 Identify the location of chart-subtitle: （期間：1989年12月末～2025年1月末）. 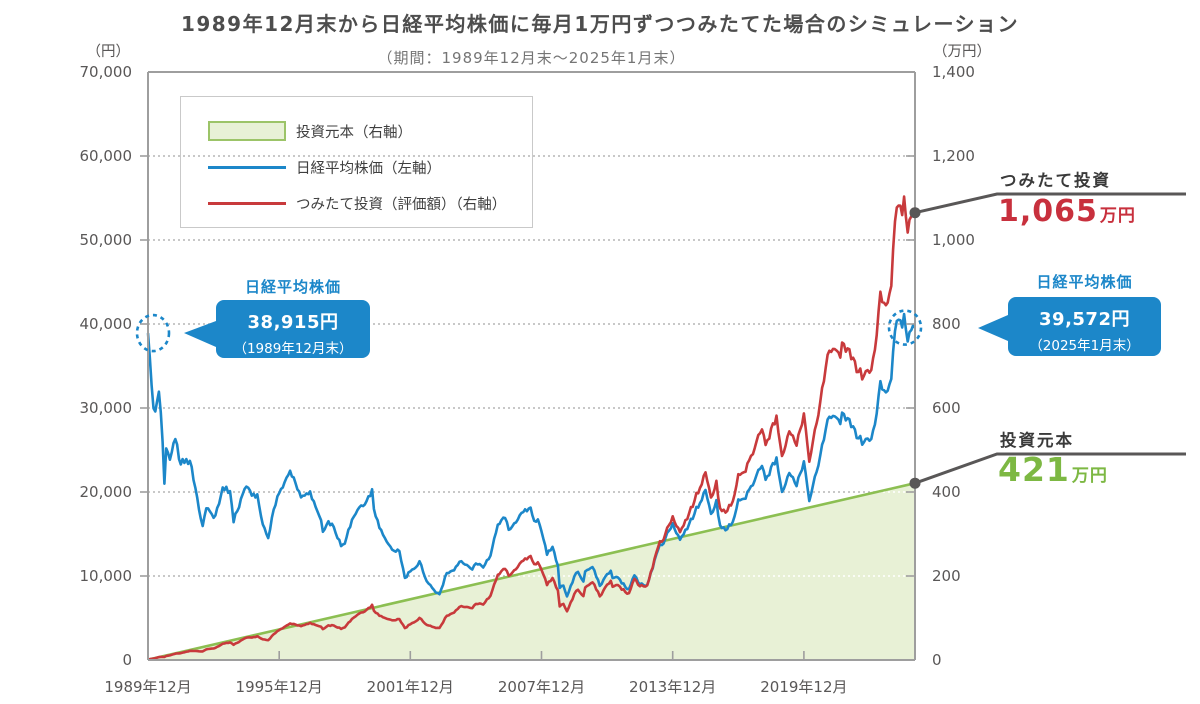
(531, 58).